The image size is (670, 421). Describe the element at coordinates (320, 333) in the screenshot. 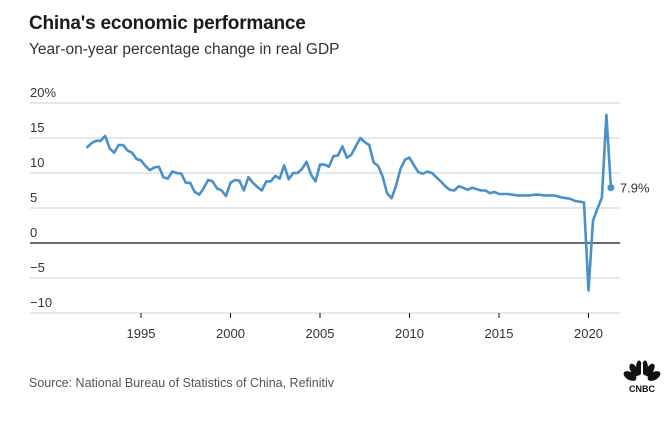

I see `x-tick-label: 2005` at that location.